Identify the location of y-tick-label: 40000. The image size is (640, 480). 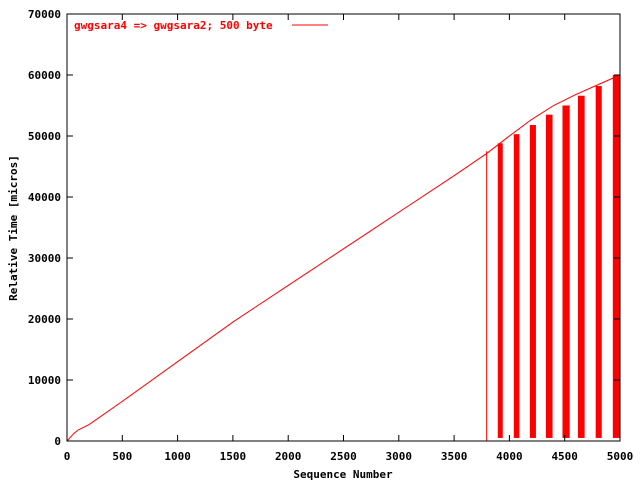
(44, 197).